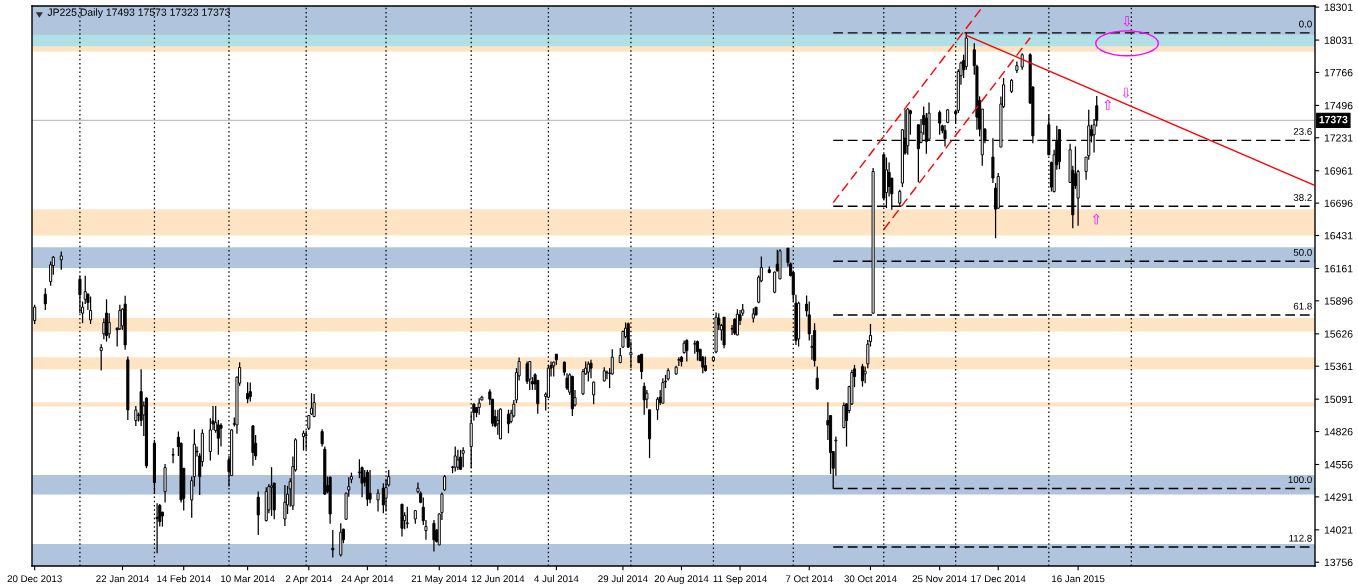 The height and width of the screenshot is (586, 1358). Describe the element at coordinates (740, 580) in the screenshot. I see `x-tick-label: 11 Sep 2014` at that location.